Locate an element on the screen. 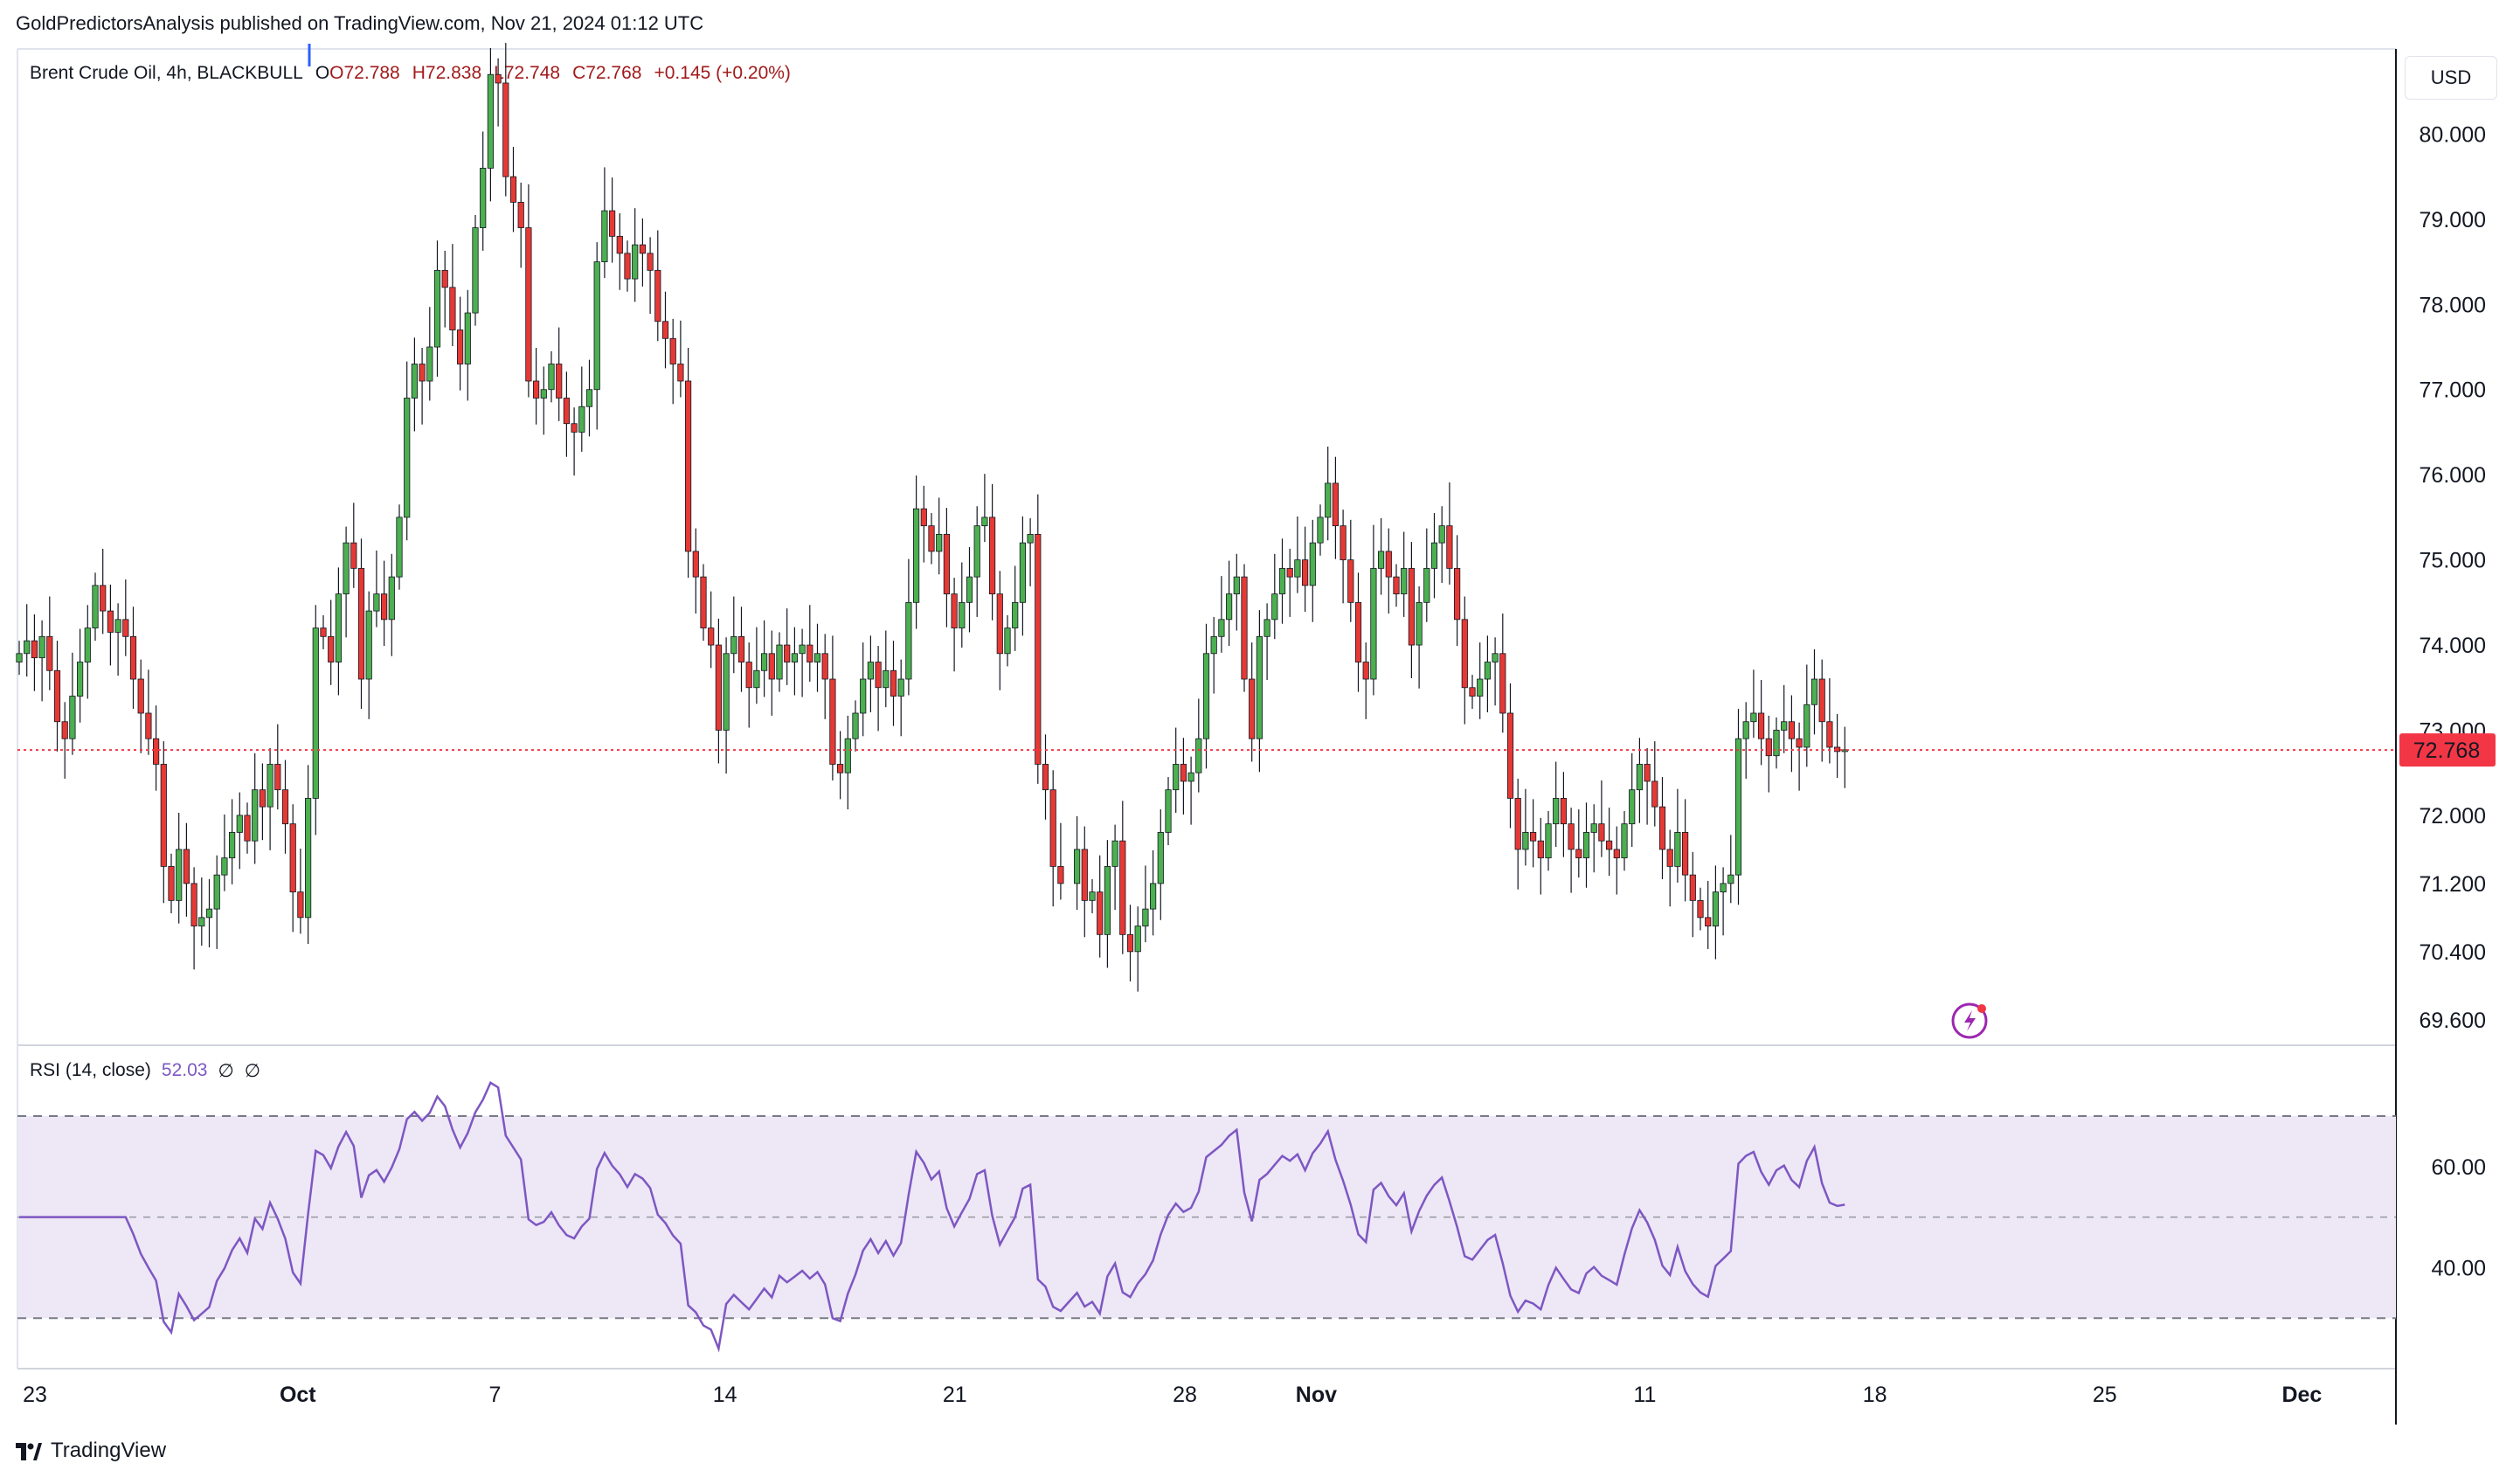 This screenshot has width=2520, height=1484. rsi-label: RSI (14, close) is located at coordinates (90, 1070).